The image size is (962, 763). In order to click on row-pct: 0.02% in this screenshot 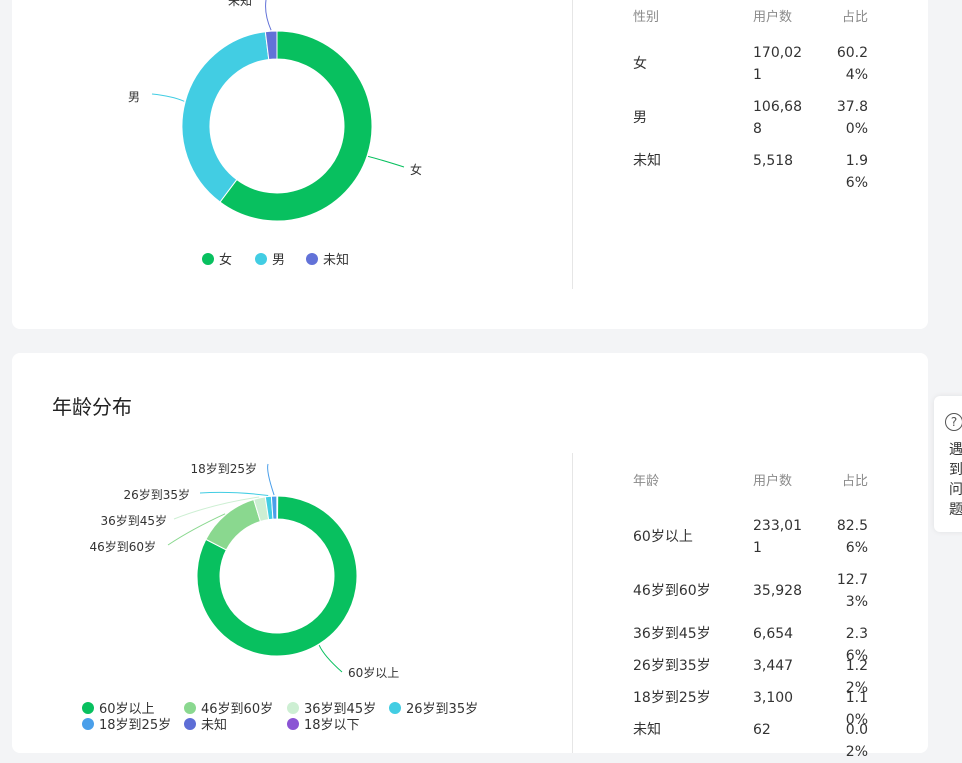, I will do `click(856, 741)`.